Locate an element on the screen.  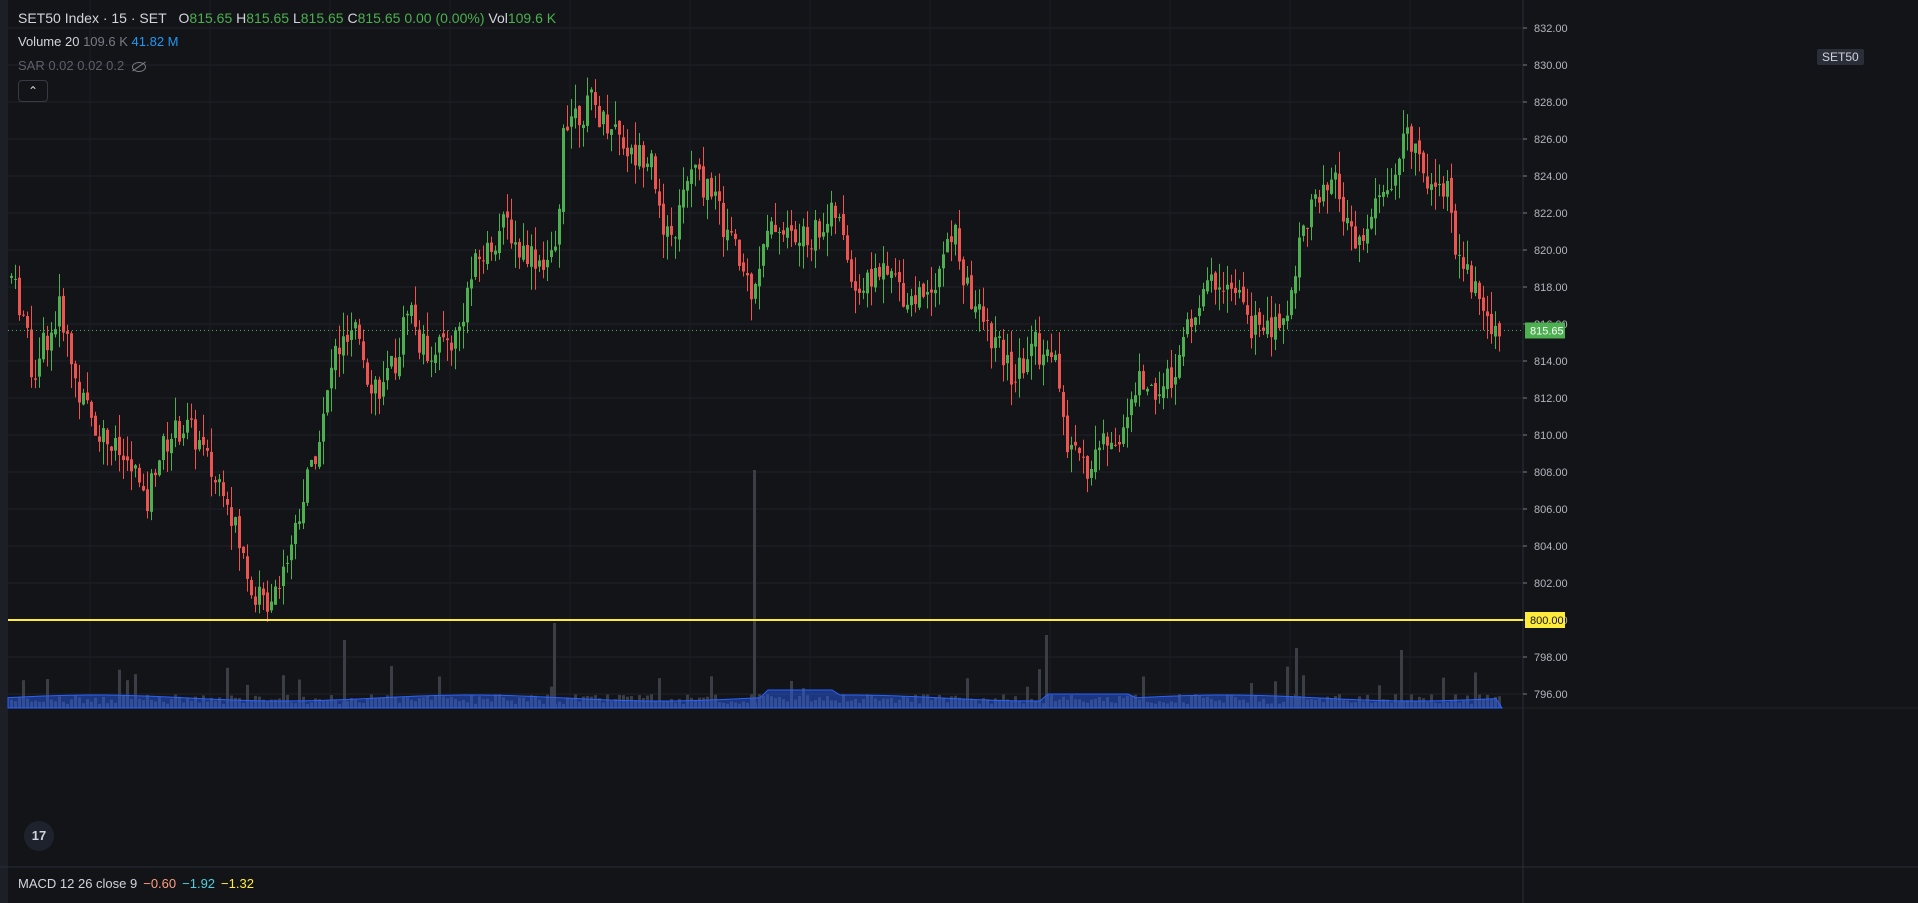
macd-signal-value: −1.92 is located at coordinates (199, 883).